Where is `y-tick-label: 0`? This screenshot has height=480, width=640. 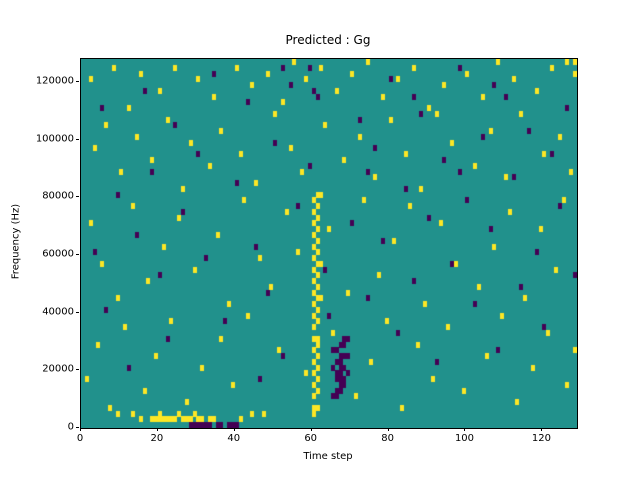 y-tick-label: 0 is located at coordinates (70, 427).